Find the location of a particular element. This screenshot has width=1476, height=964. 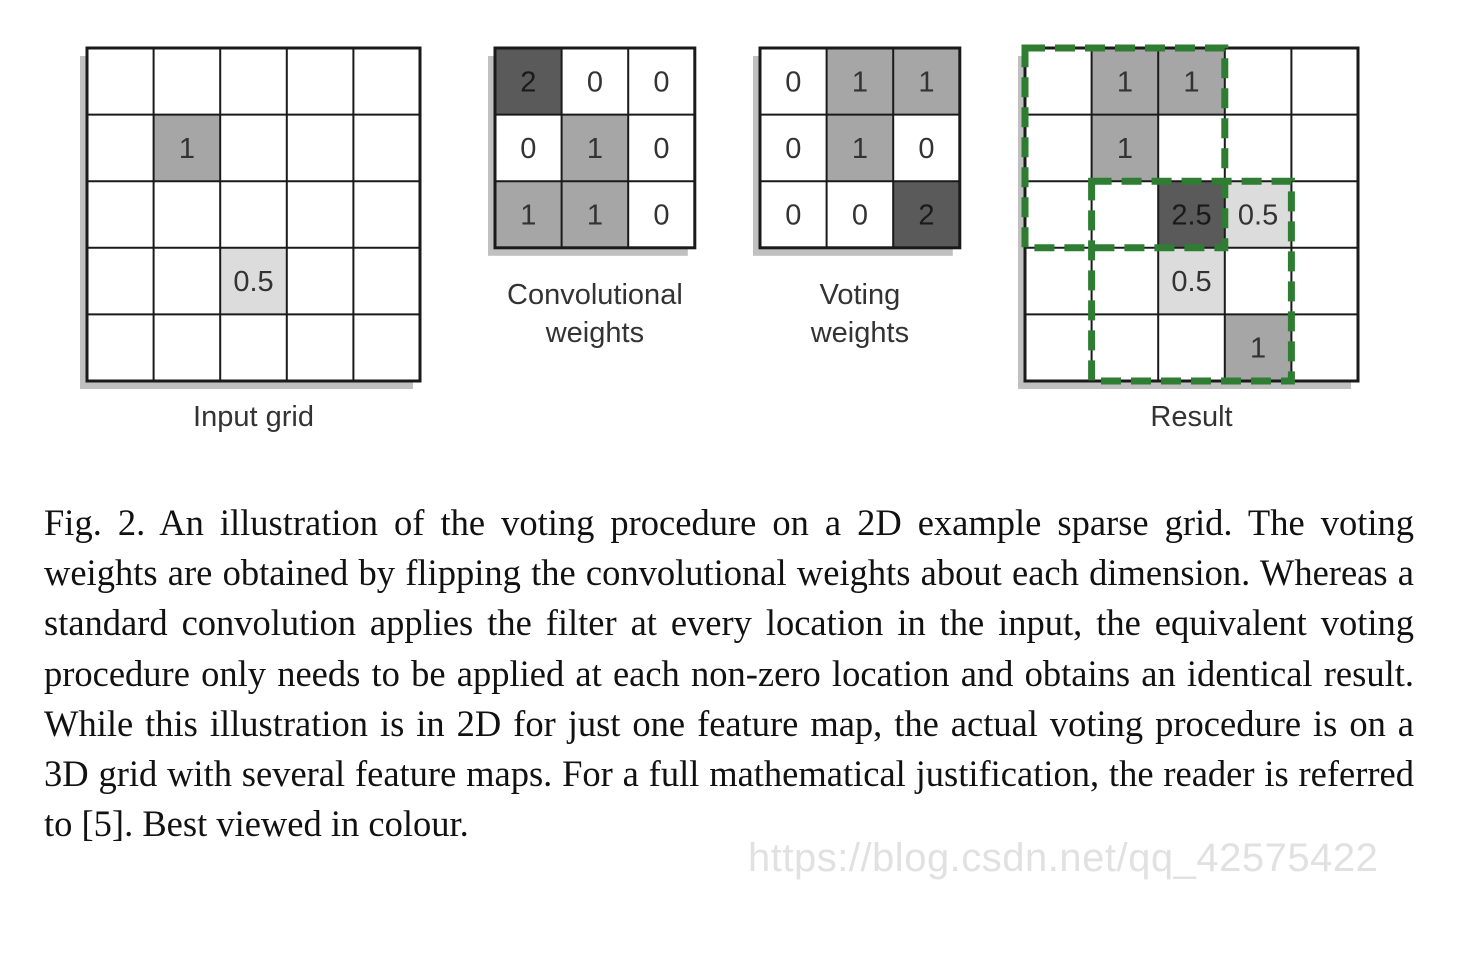

panel-label: Input grid is located at coordinates (253, 417).